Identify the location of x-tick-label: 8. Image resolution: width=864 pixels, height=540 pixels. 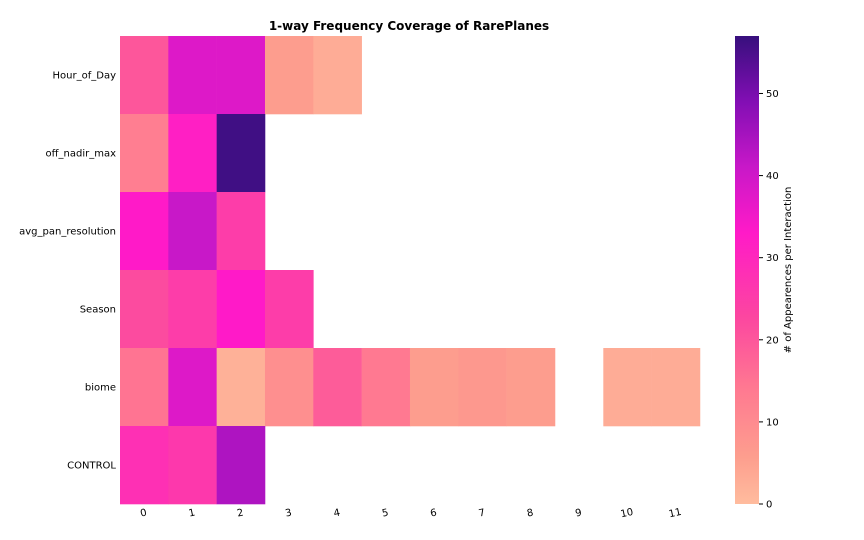
(530, 514).